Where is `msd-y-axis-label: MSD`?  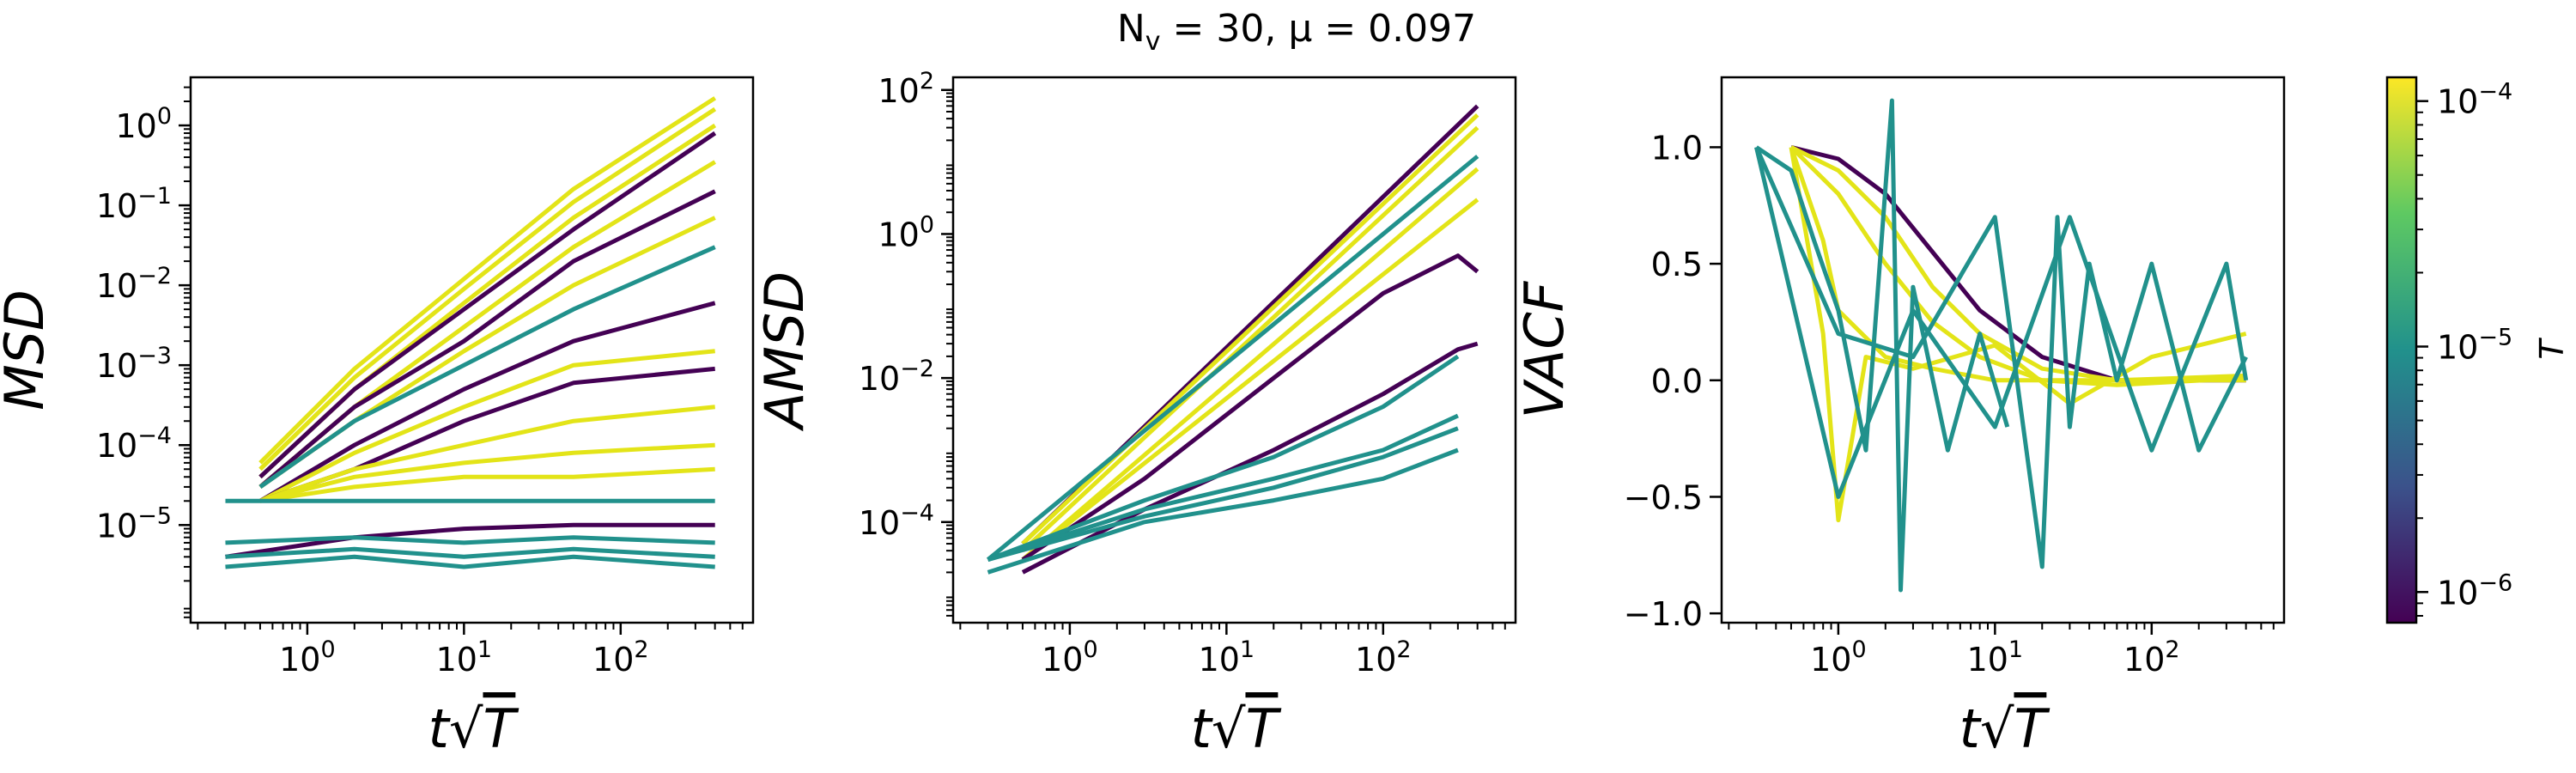 msd-y-axis-label: MSD is located at coordinates (28, 350).